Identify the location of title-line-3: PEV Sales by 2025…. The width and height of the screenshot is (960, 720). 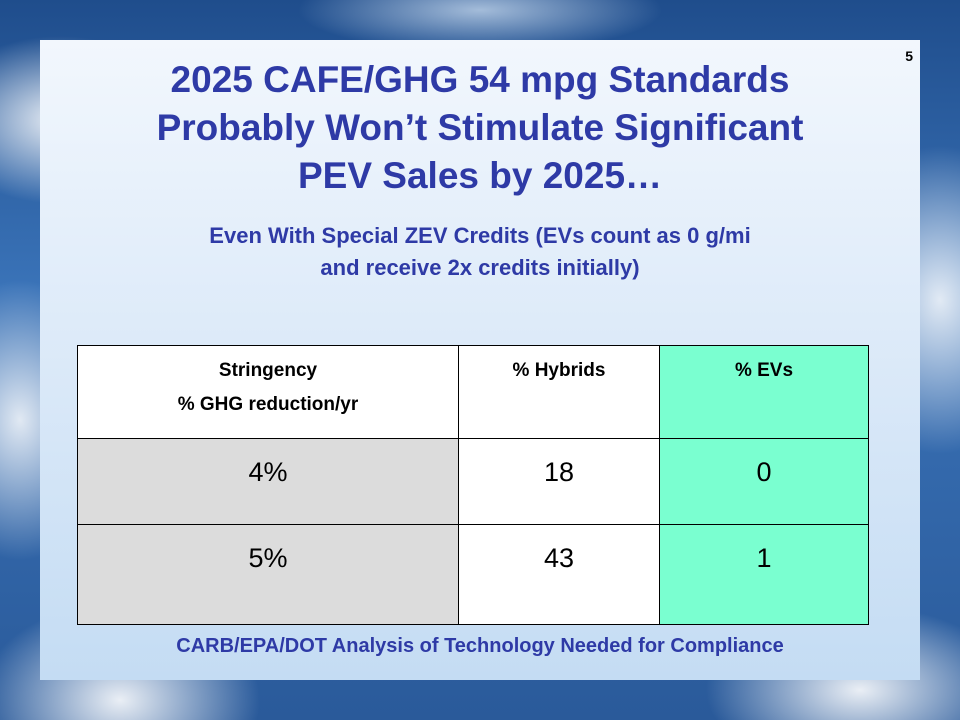
(480, 175).